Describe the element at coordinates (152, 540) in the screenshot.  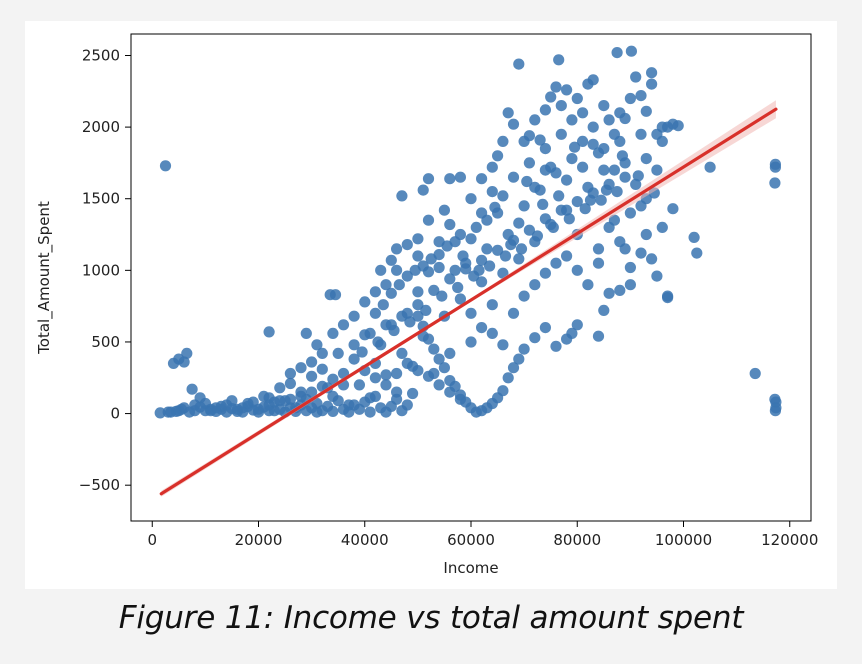
I see `x-tick-label: 0` at that location.